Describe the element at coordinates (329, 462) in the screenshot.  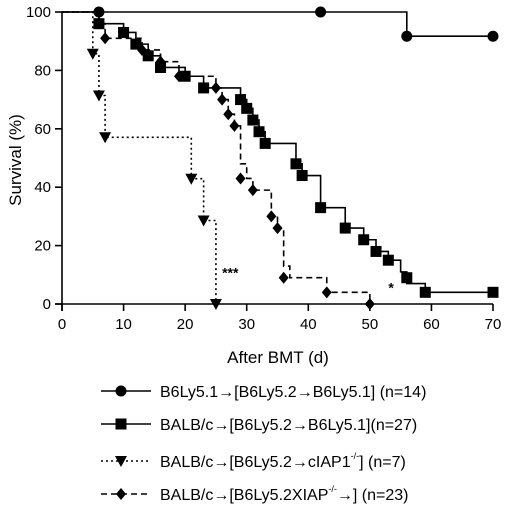
I see `legend-text-part: cIAP1` at that location.